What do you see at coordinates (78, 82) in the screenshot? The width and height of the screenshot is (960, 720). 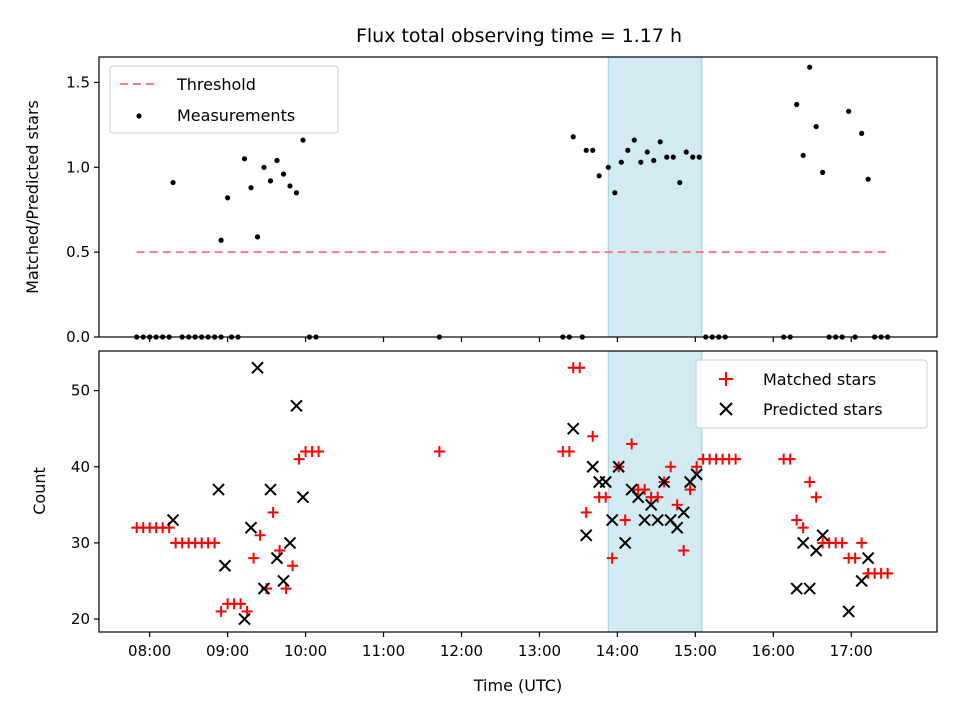 I see `y-tick-label: 1.5` at bounding box center [78, 82].